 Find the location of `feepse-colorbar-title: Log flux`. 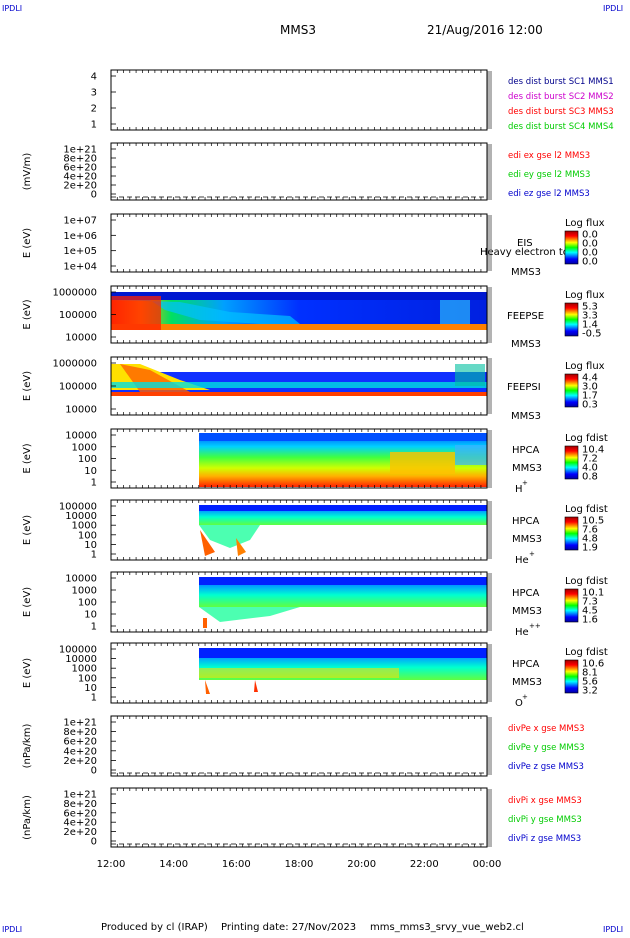

feepse-colorbar-title: Log flux is located at coordinates (585, 295).